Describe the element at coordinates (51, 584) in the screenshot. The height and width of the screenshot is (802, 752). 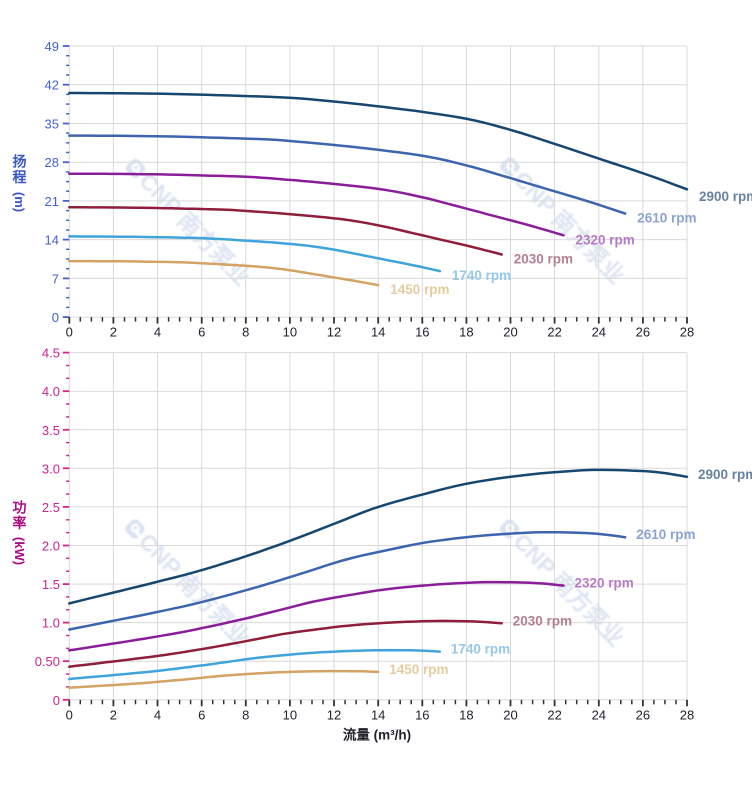
I see `svg-text: 1.5` at that location.